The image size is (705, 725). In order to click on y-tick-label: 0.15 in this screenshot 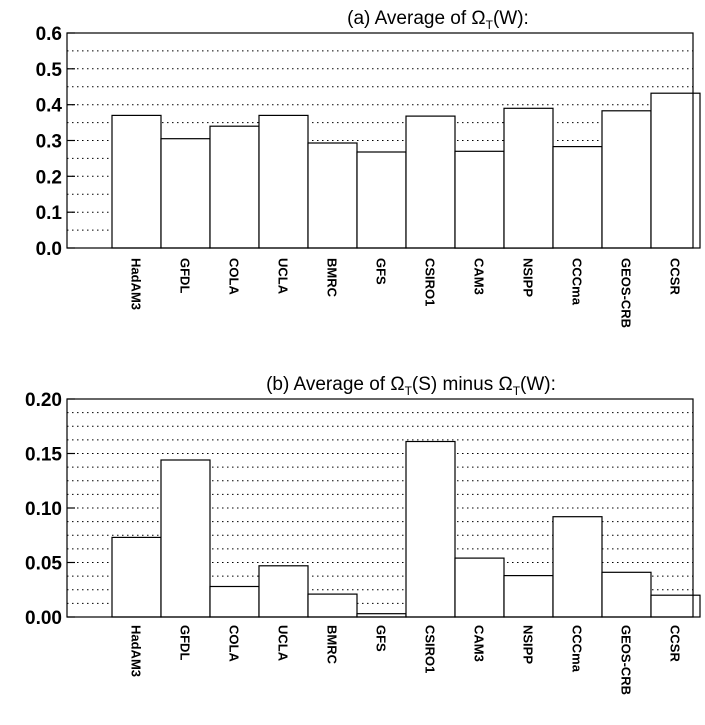, I will do `click(43, 455)`.